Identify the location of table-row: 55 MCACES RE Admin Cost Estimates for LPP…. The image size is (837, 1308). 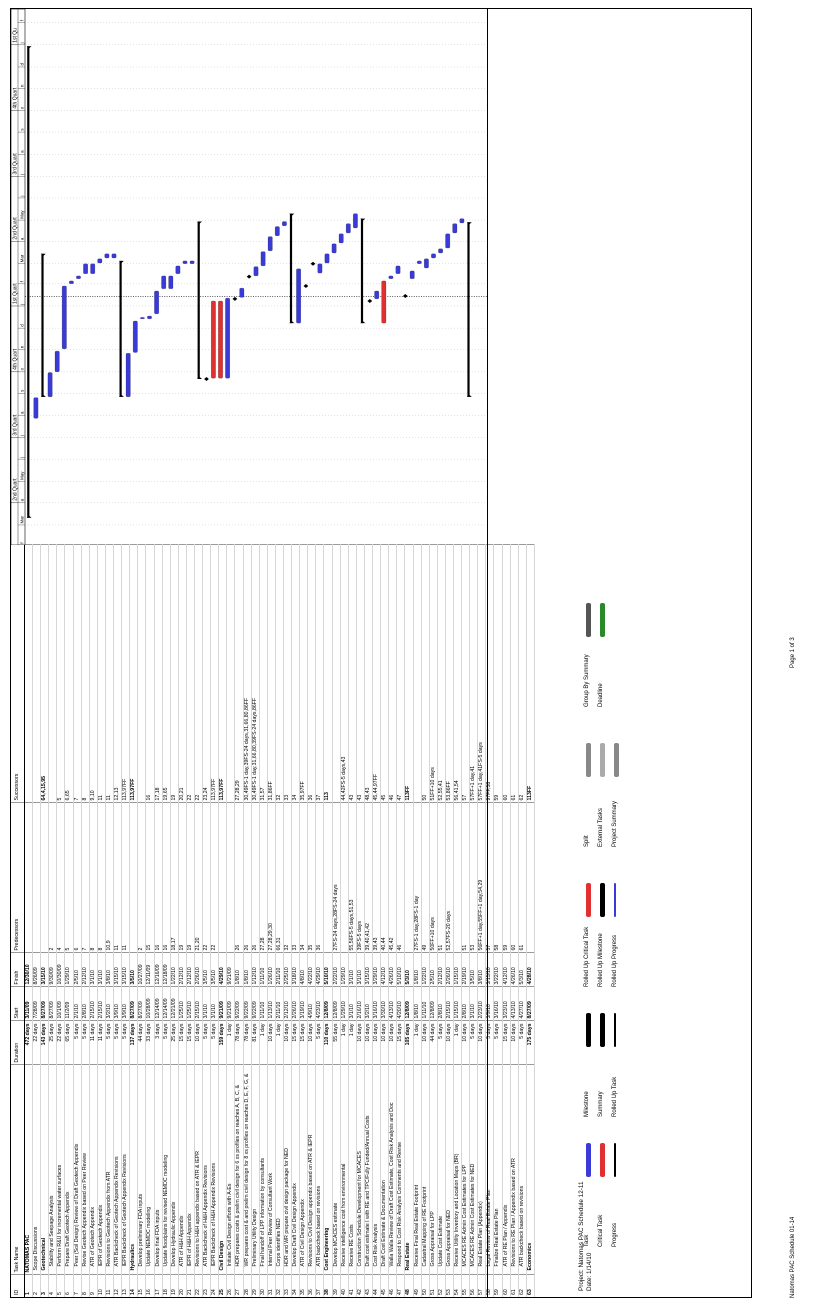
(465, 921).